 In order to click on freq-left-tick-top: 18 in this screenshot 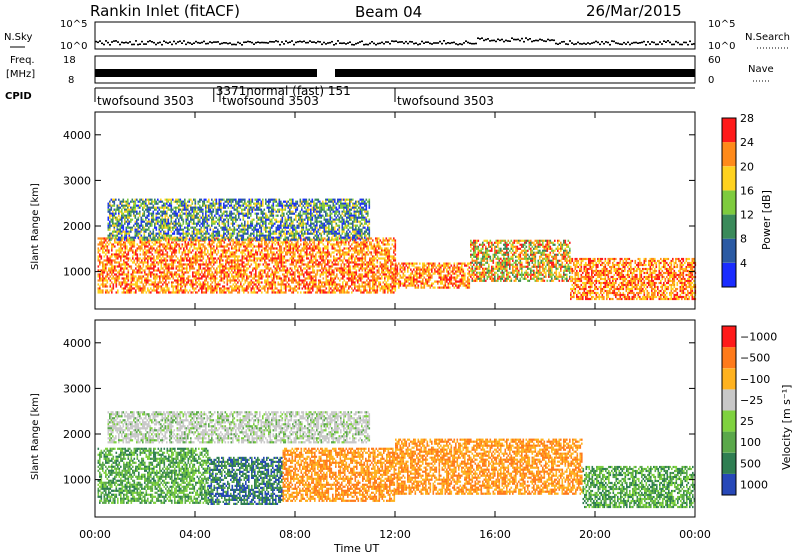, I will do `click(69, 60)`.